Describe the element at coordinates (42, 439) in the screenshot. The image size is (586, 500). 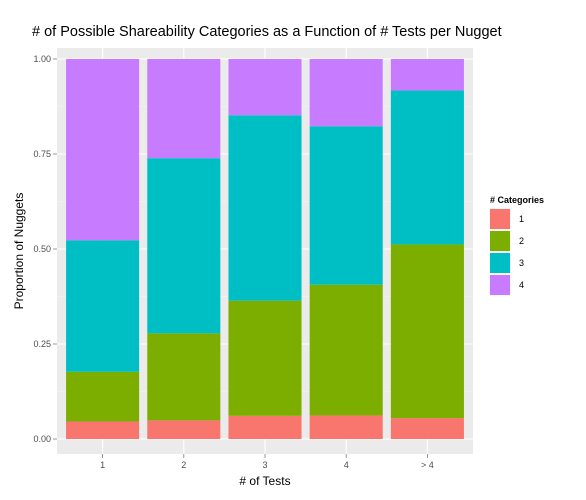
I see `y-tick-label: 0.00` at that location.